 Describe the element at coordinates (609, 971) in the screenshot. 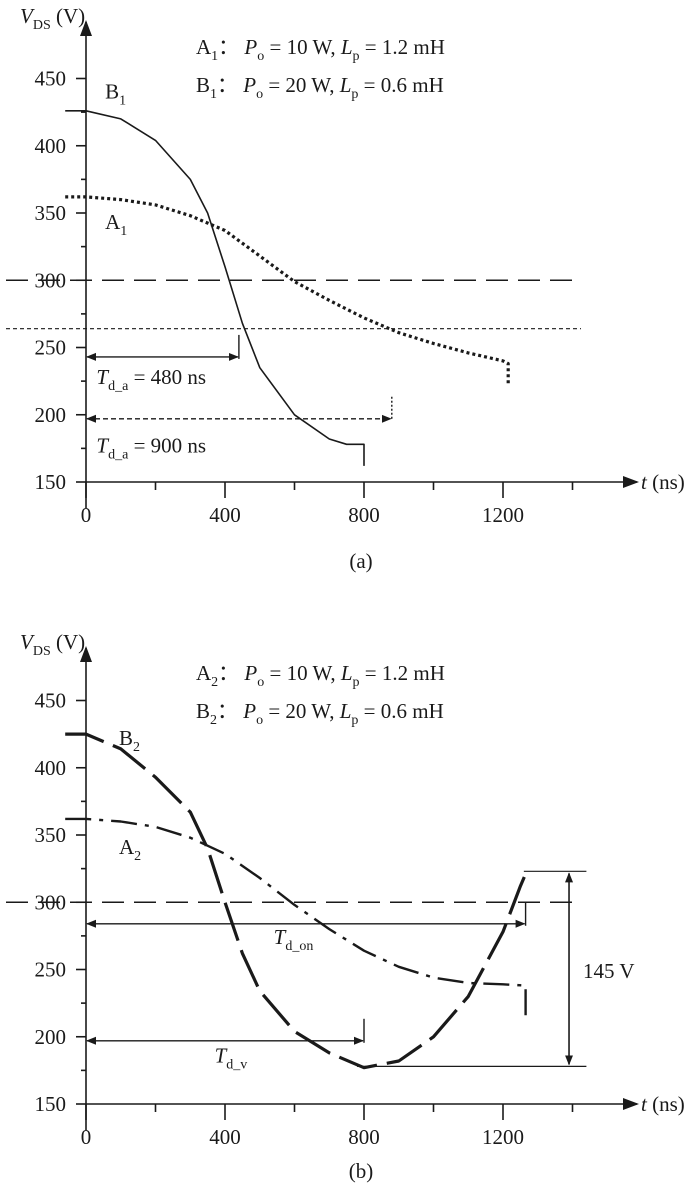

I see `amplitude-label: 145 V` at that location.